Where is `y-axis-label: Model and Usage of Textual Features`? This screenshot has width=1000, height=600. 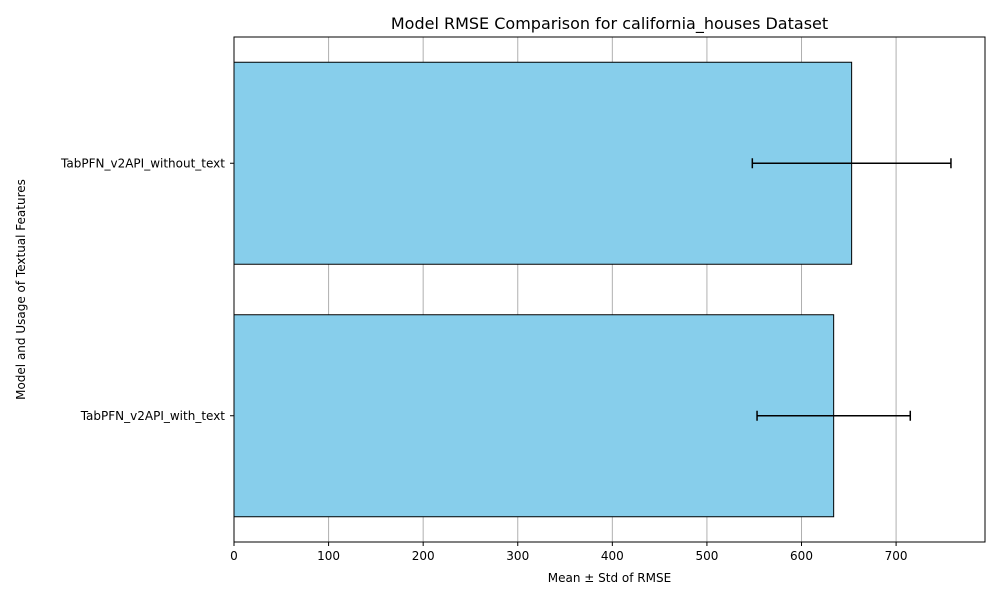
y-axis-label: Model and Usage of Textual Features is located at coordinates (21, 289).